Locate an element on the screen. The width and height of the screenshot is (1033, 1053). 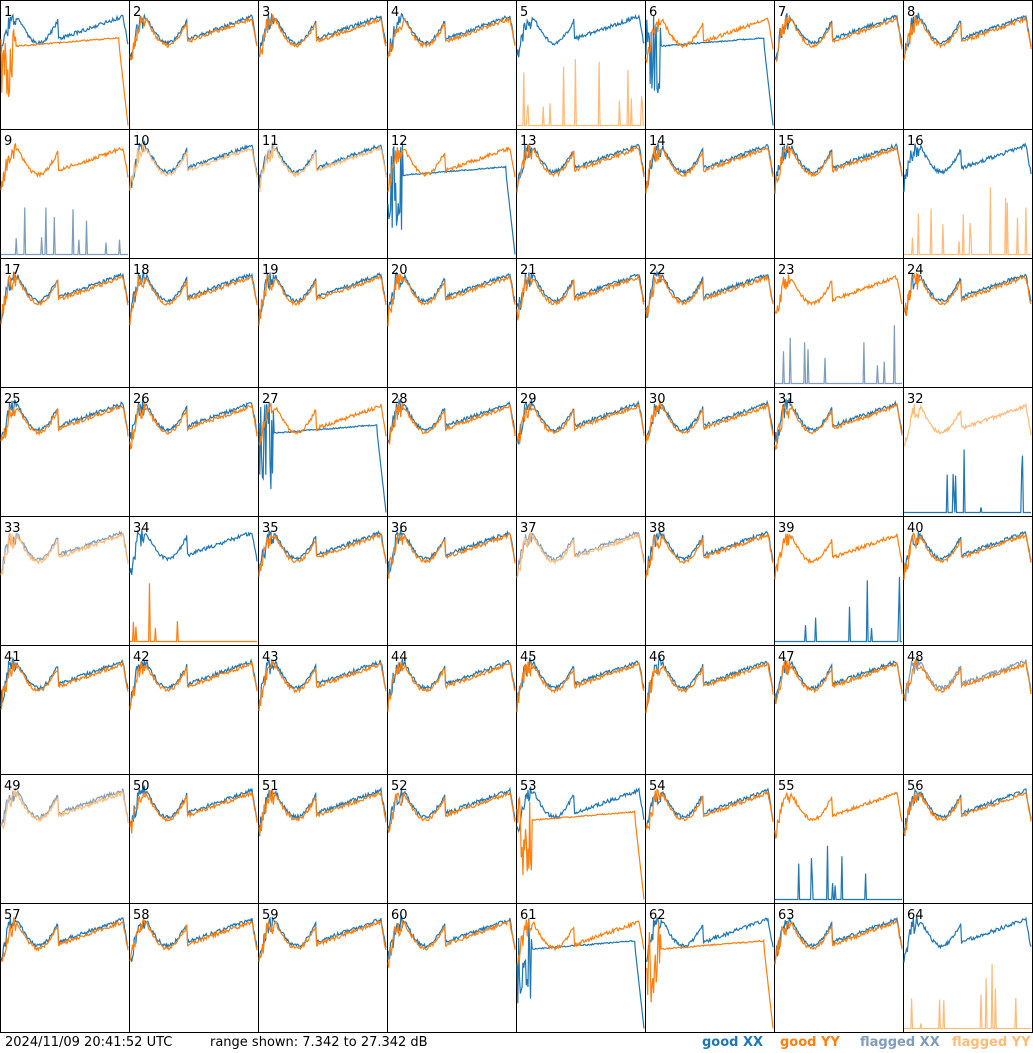
panel-label: 5 is located at coordinates (524, 12).